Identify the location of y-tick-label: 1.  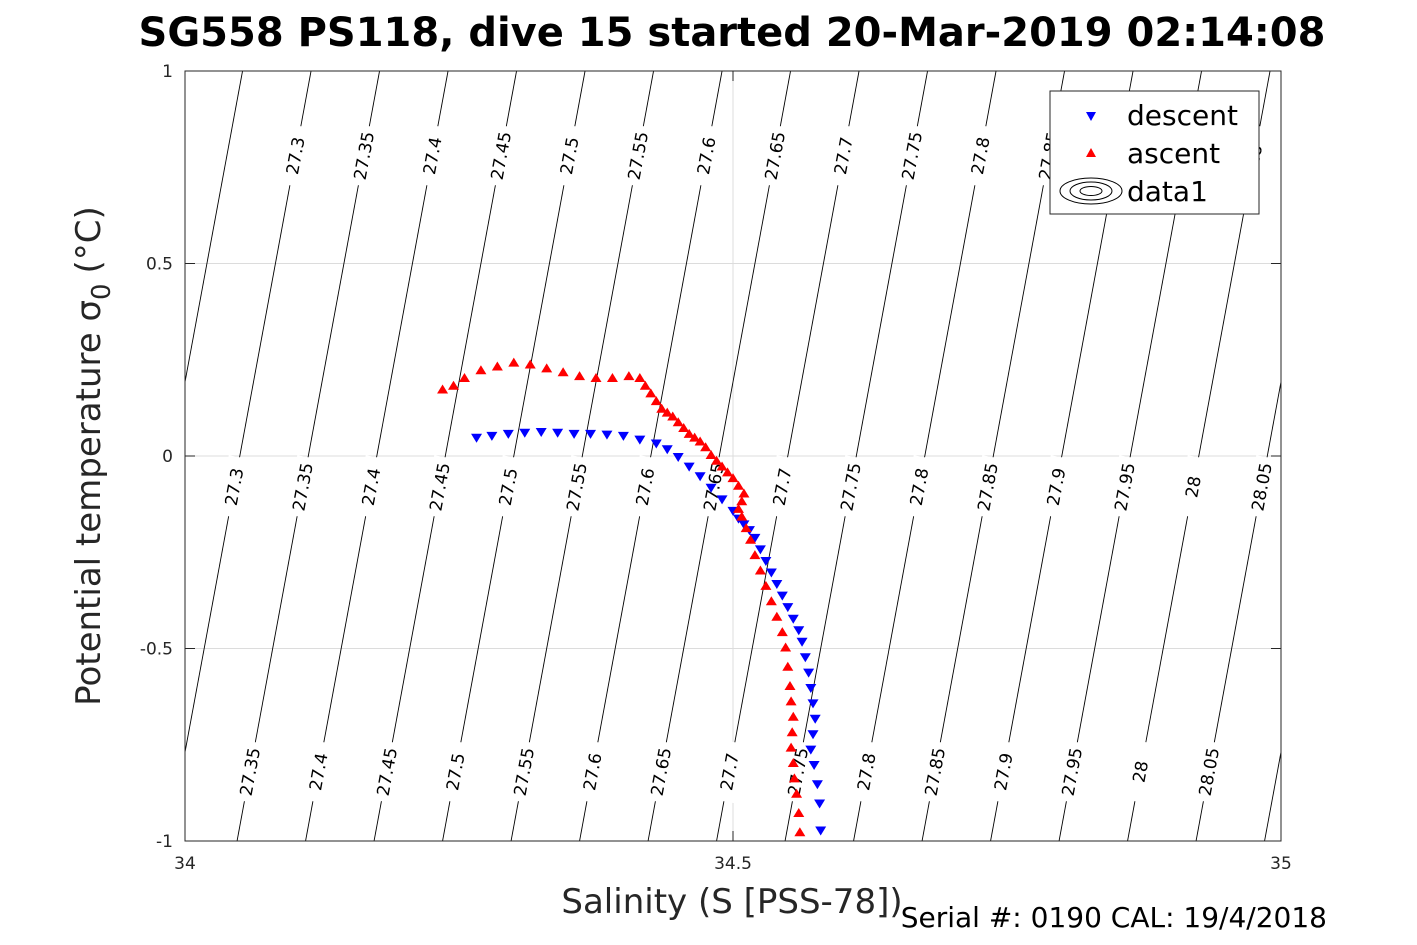
(167, 72).